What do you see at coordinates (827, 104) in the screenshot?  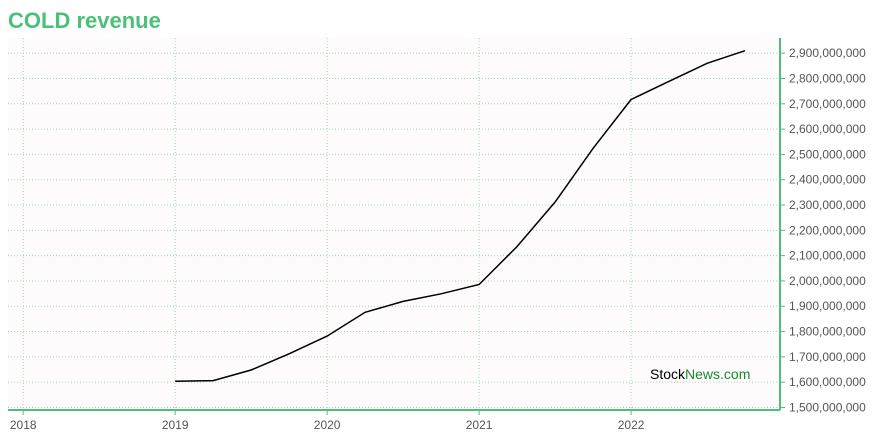 I see `y-tick-label: 2,700,000,000` at bounding box center [827, 104].